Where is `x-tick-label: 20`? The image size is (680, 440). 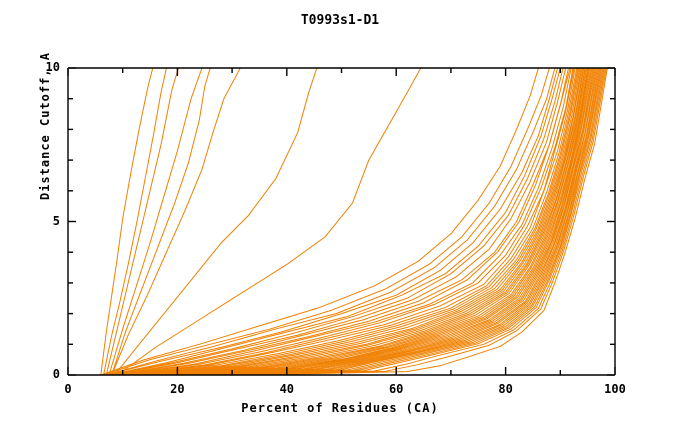
x-tick-label: 20 is located at coordinates (177, 389).